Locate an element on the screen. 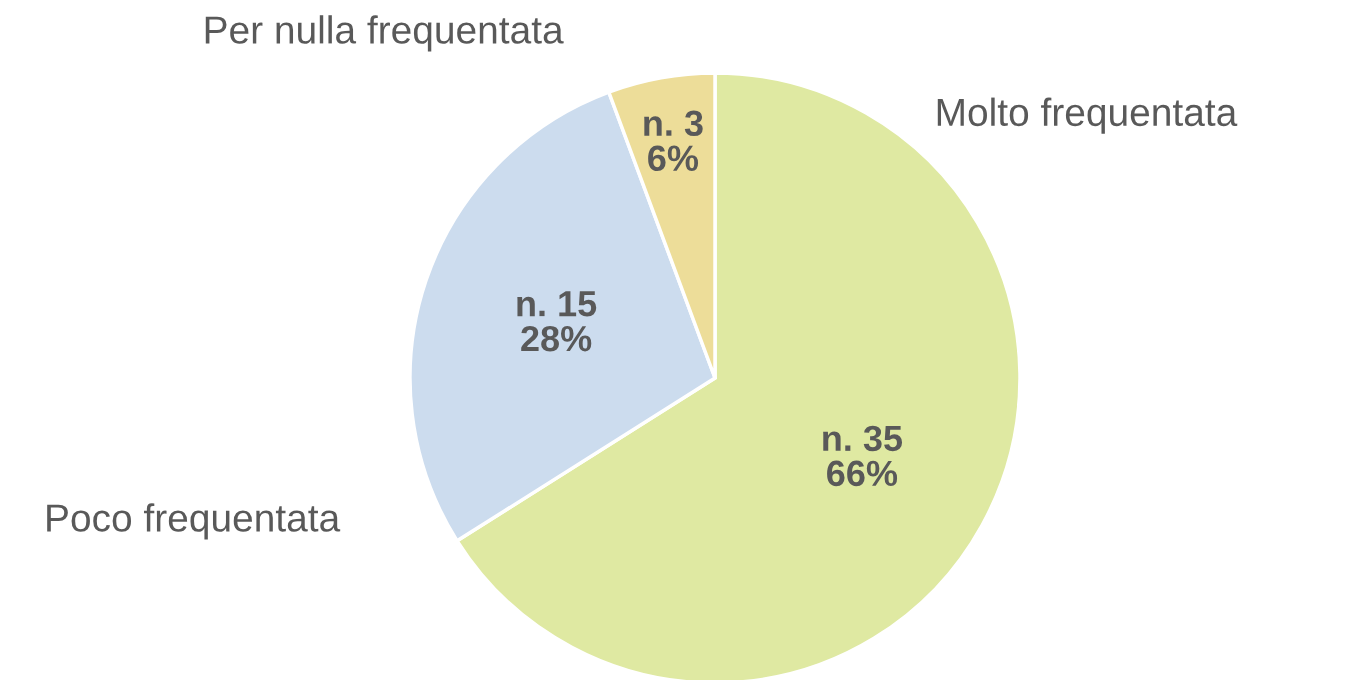 Image resolution: width=1367 pixels, height=680 pixels. data-label: n. 3 6% is located at coordinates (673, 141).